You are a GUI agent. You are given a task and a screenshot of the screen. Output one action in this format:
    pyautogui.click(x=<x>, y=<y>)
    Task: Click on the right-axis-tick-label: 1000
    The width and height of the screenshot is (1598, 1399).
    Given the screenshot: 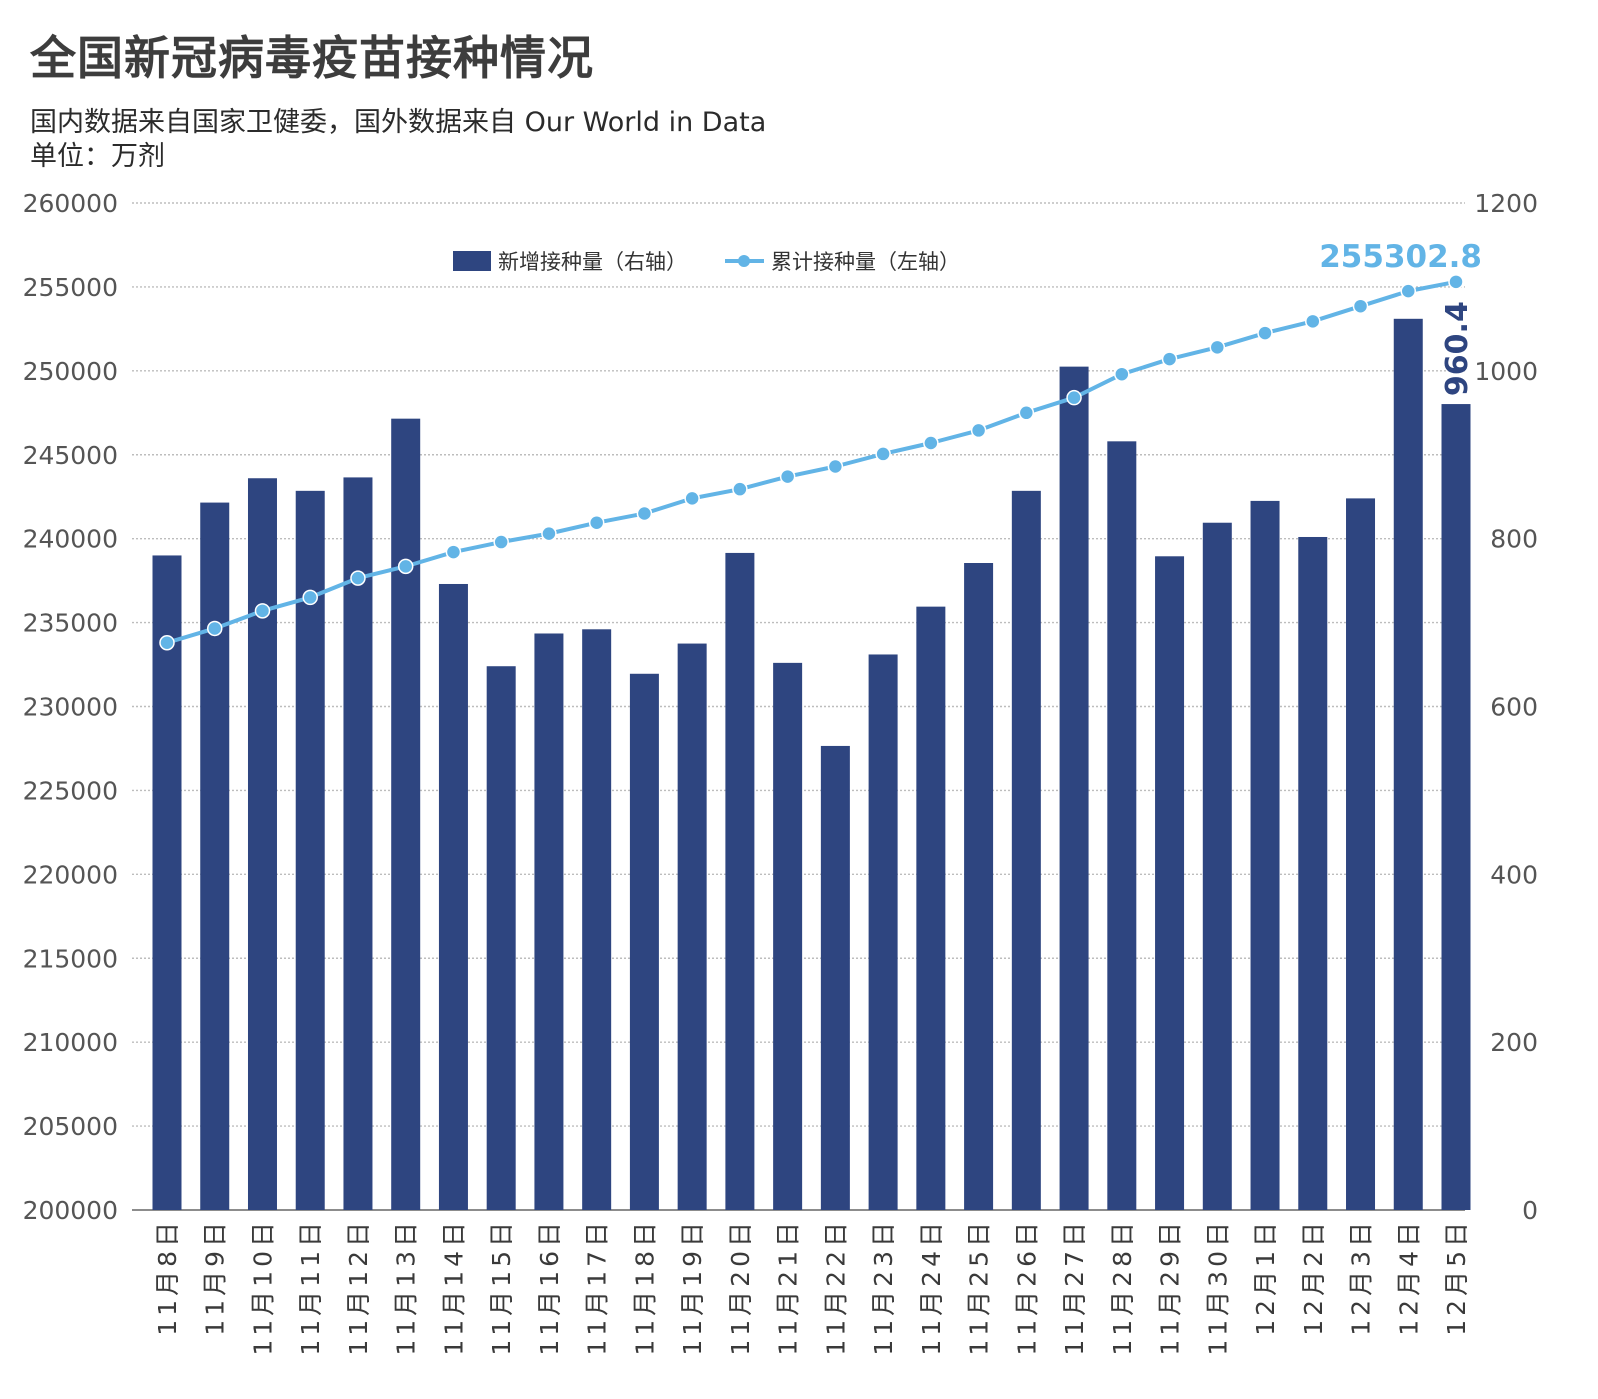 What is the action you would take?
    pyautogui.click(x=1506, y=371)
    